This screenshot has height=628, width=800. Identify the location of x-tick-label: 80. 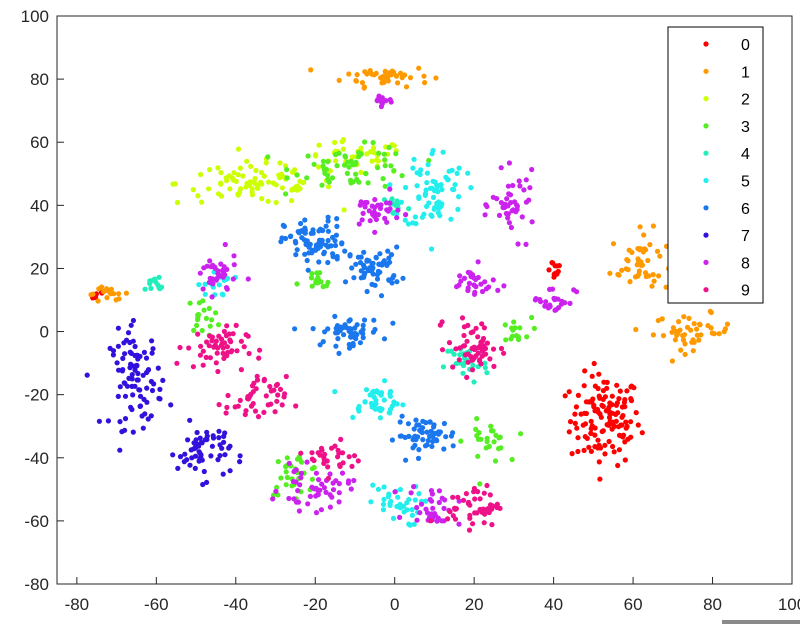
(712, 604).